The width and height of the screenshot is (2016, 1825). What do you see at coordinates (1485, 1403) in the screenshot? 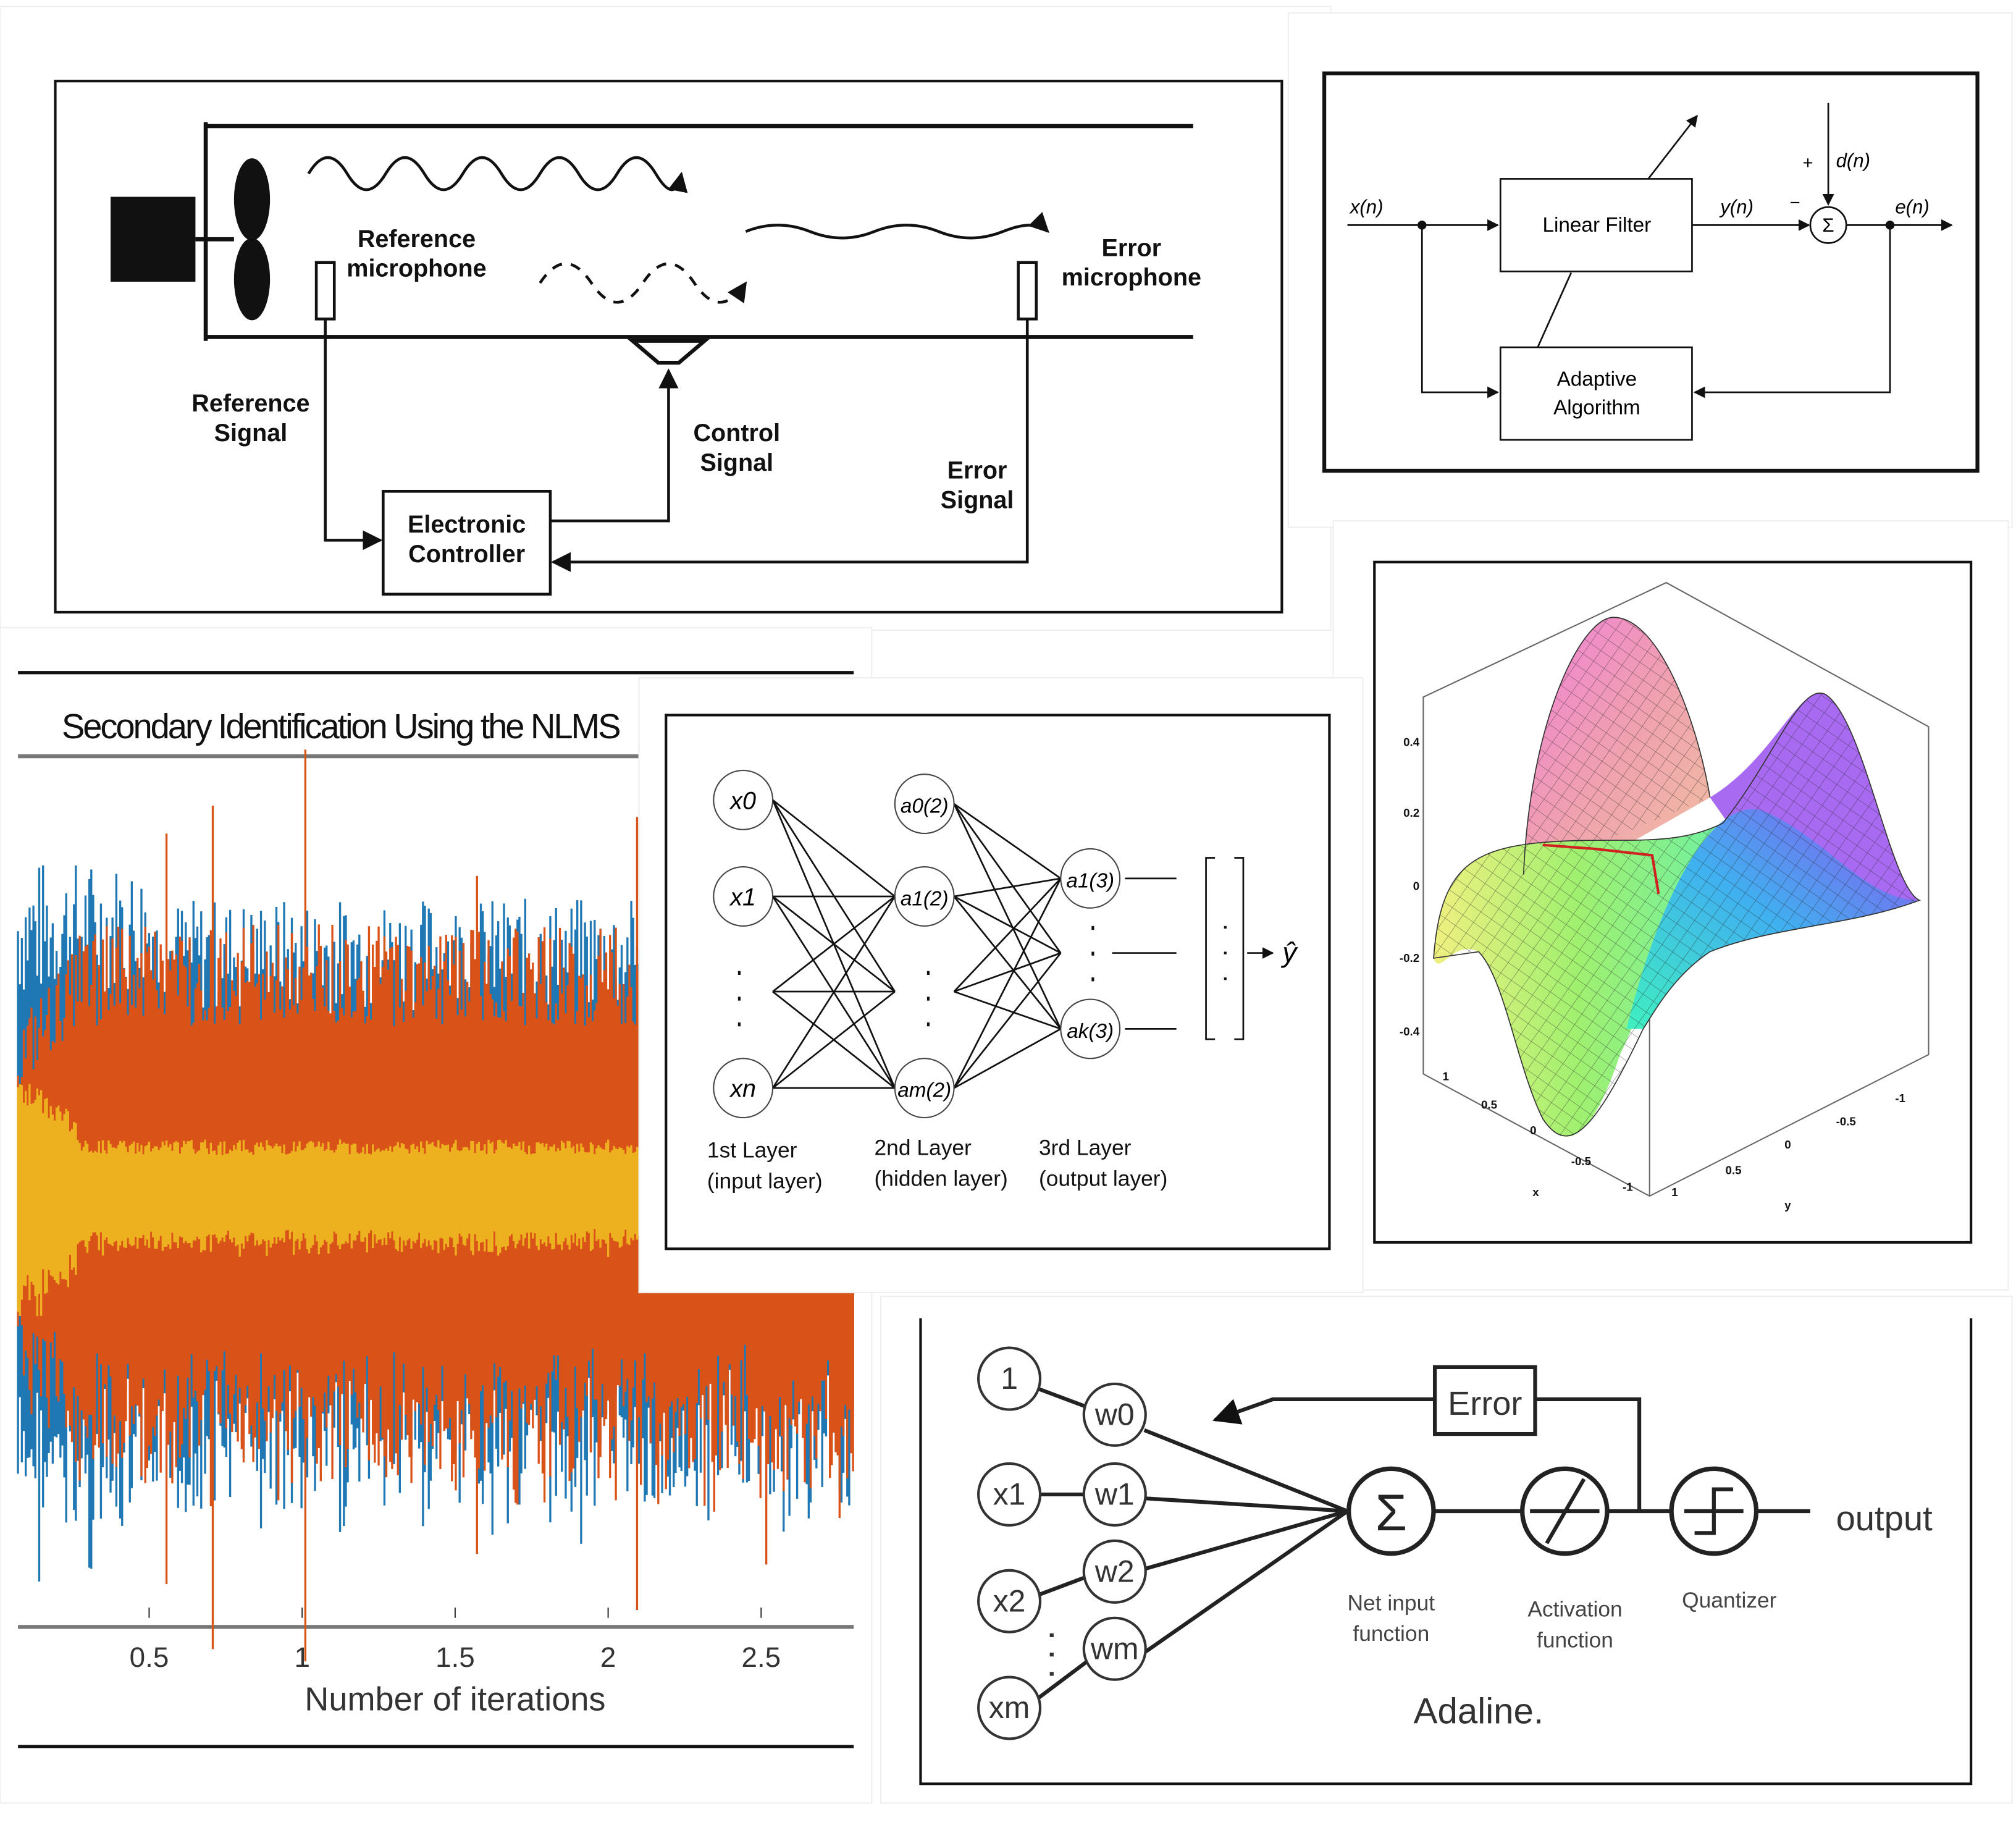
I see `svg-text: Error` at bounding box center [1485, 1403].